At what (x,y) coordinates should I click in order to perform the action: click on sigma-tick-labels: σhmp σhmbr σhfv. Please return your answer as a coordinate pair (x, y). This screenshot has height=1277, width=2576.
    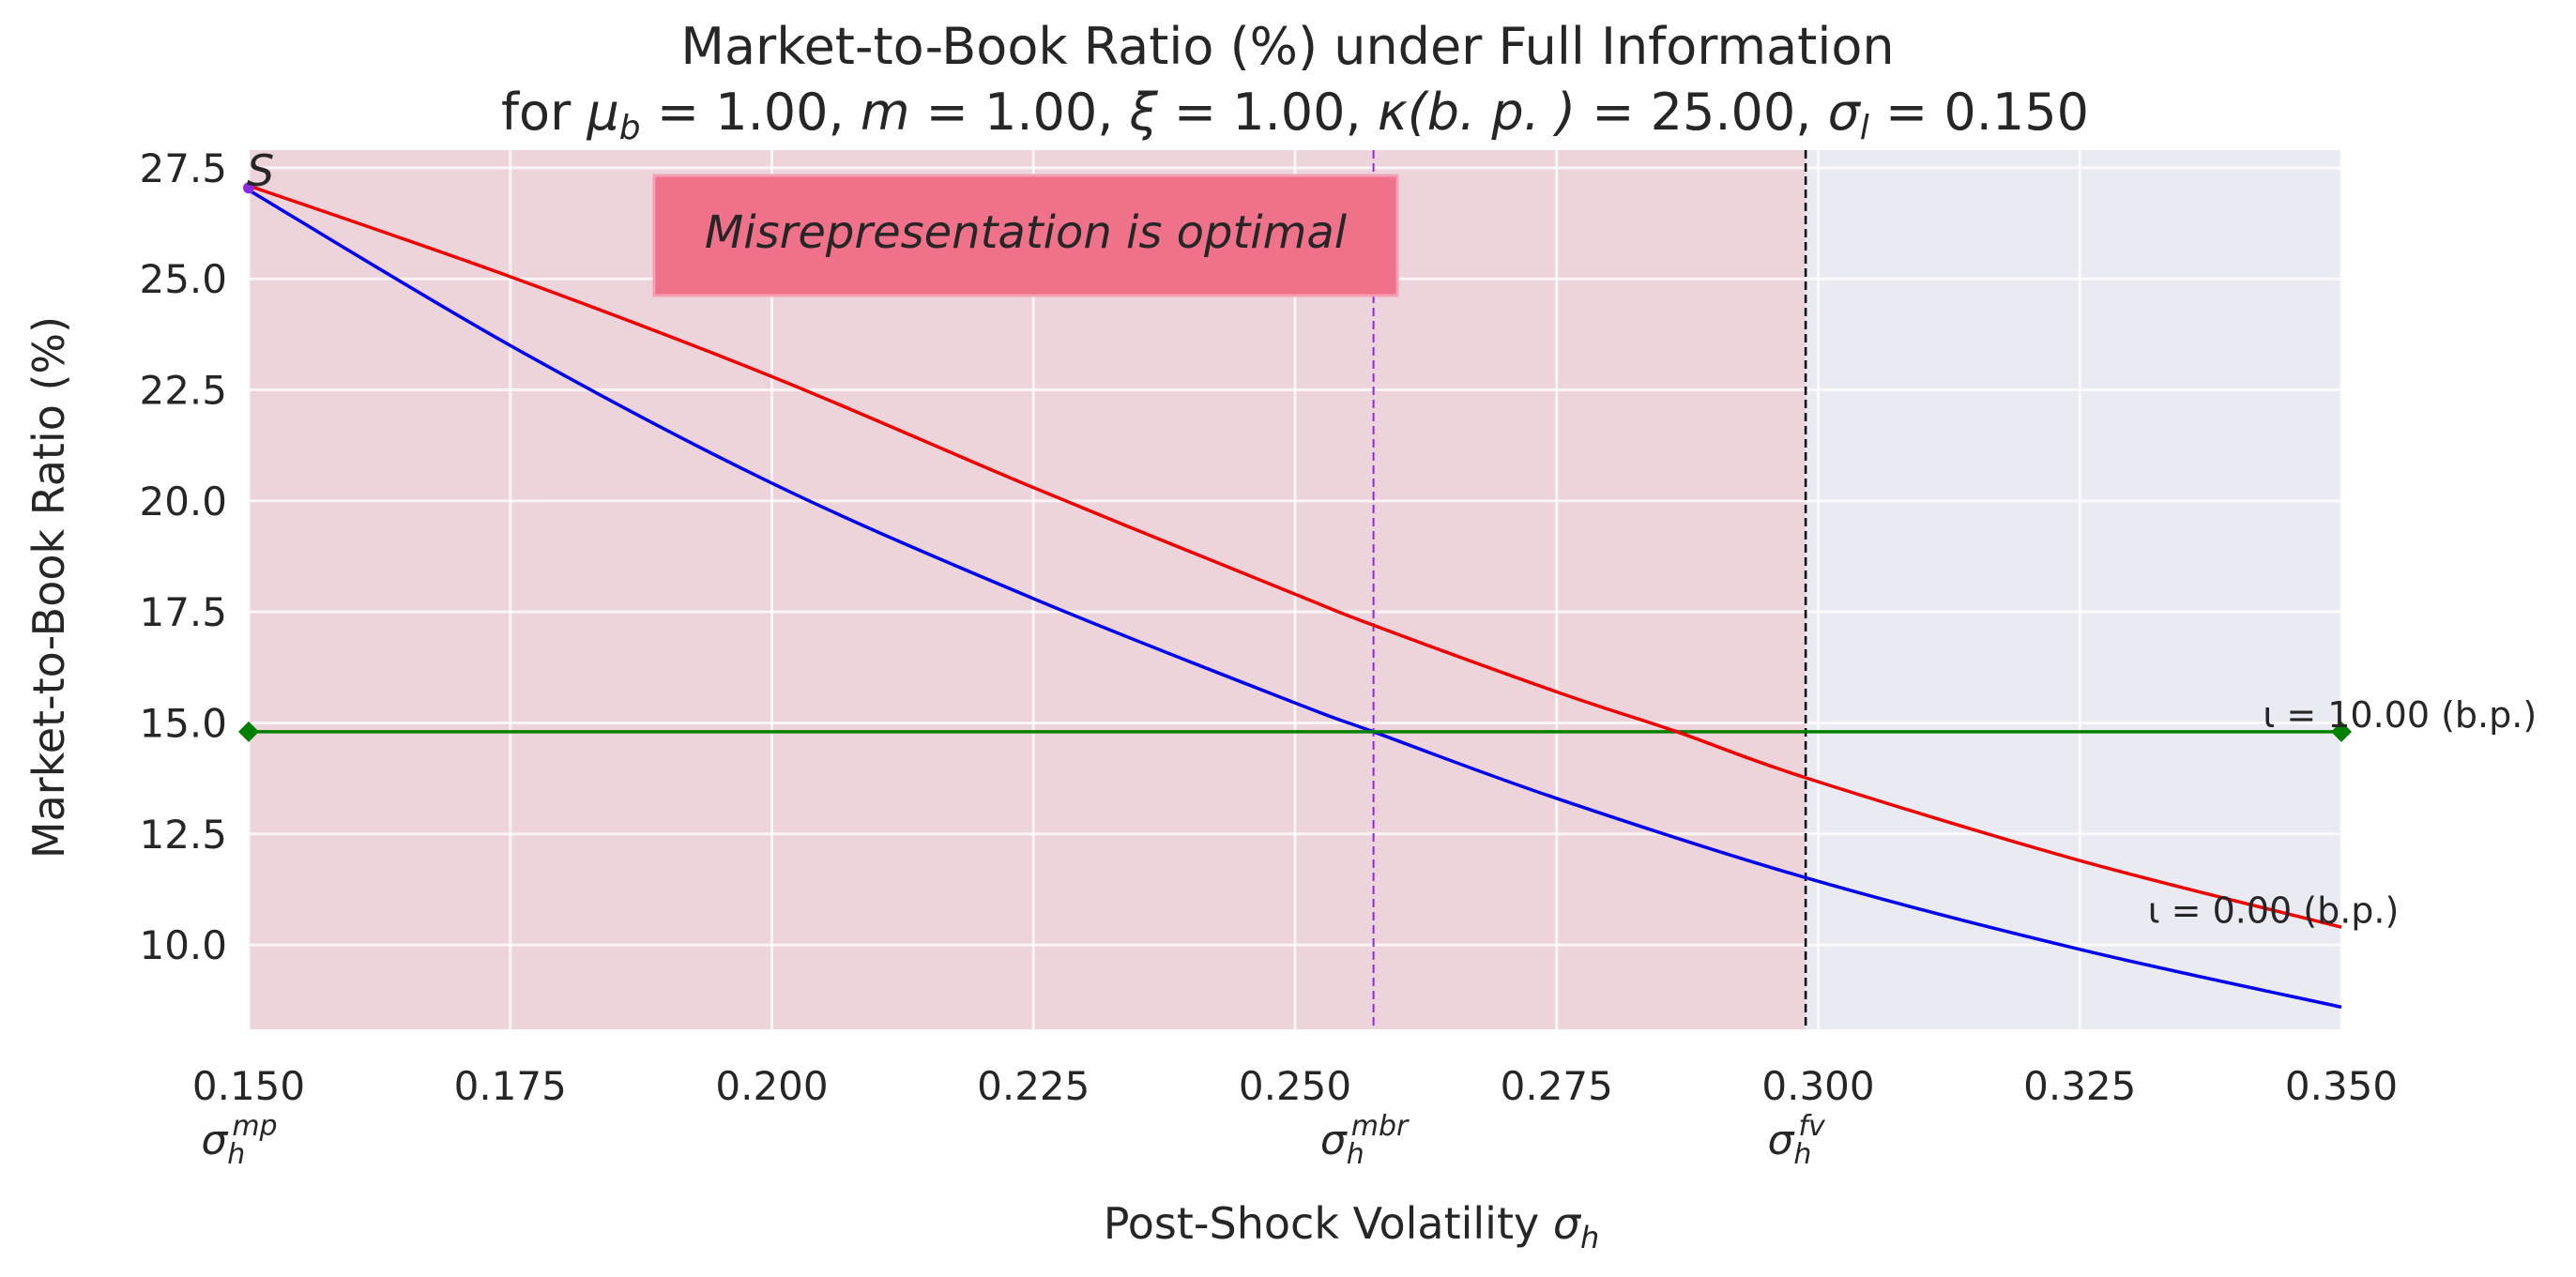
    Looking at the image, I should click on (1013, 1140).